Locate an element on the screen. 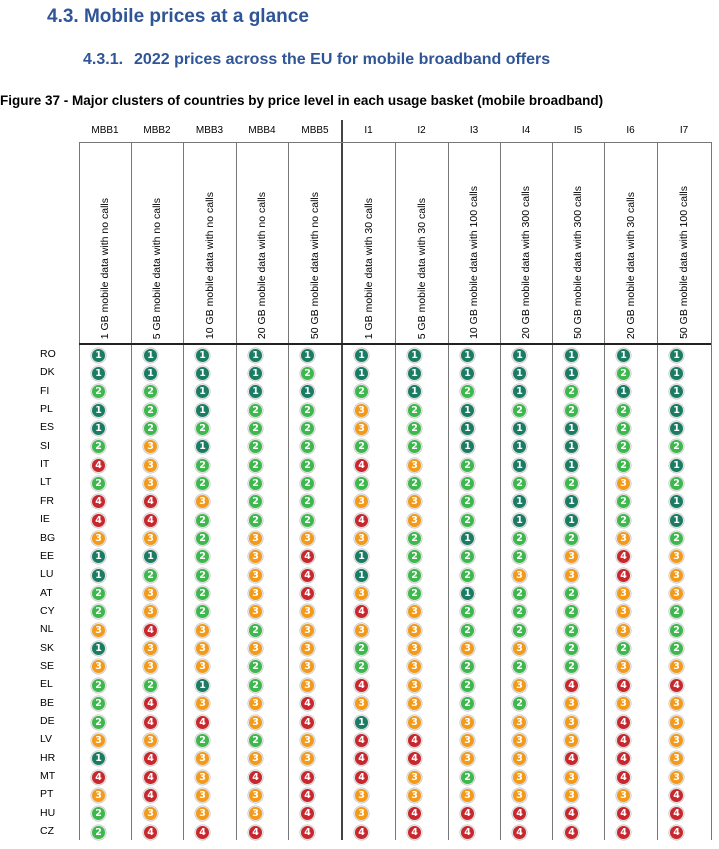 This screenshot has height=849, width=719. column-description-cell: 20 GB mobile data with 30 calls is located at coordinates (630, 242).